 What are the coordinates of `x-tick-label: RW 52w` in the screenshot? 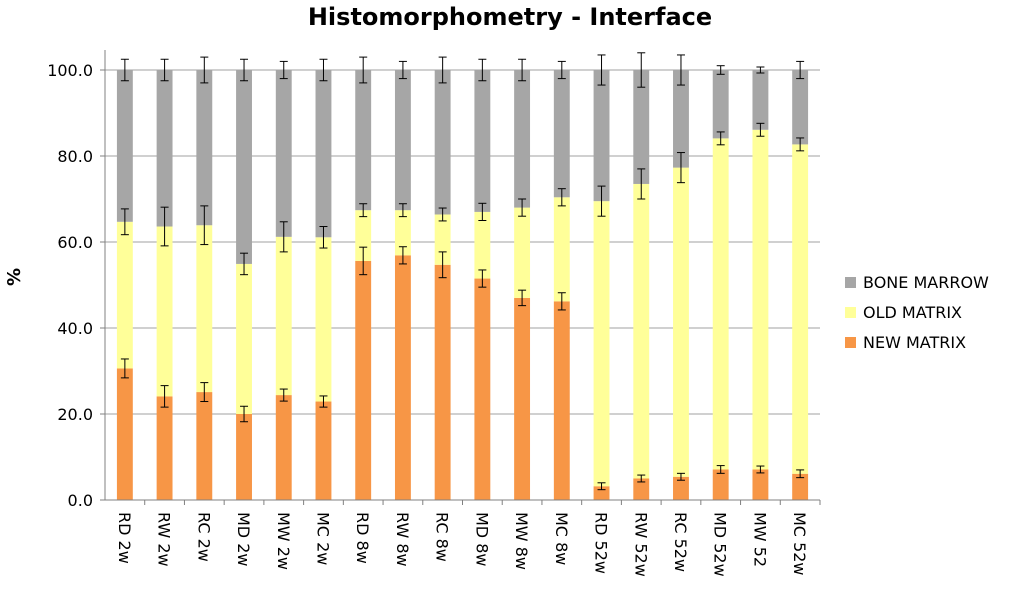 It's located at (640, 544).